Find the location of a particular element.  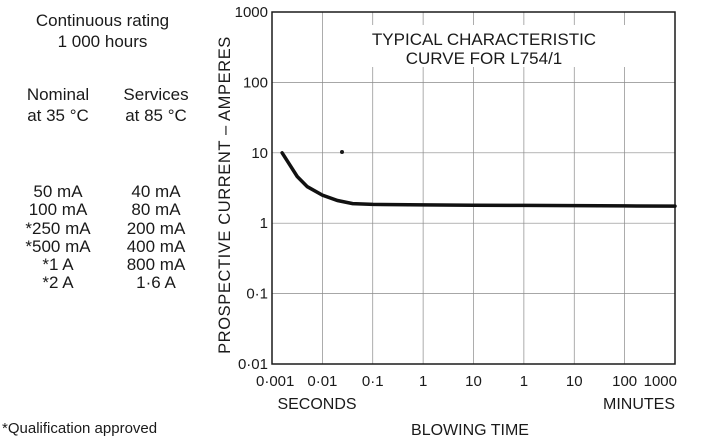

y-tick-label: 1 is located at coordinates (264, 223).